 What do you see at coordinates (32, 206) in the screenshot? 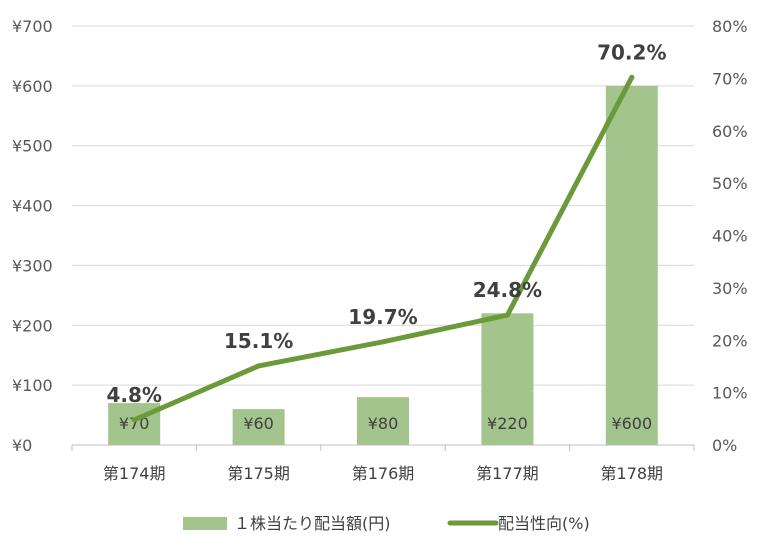
I see `y-left-tick-label: ¥400` at bounding box center [32, 206].